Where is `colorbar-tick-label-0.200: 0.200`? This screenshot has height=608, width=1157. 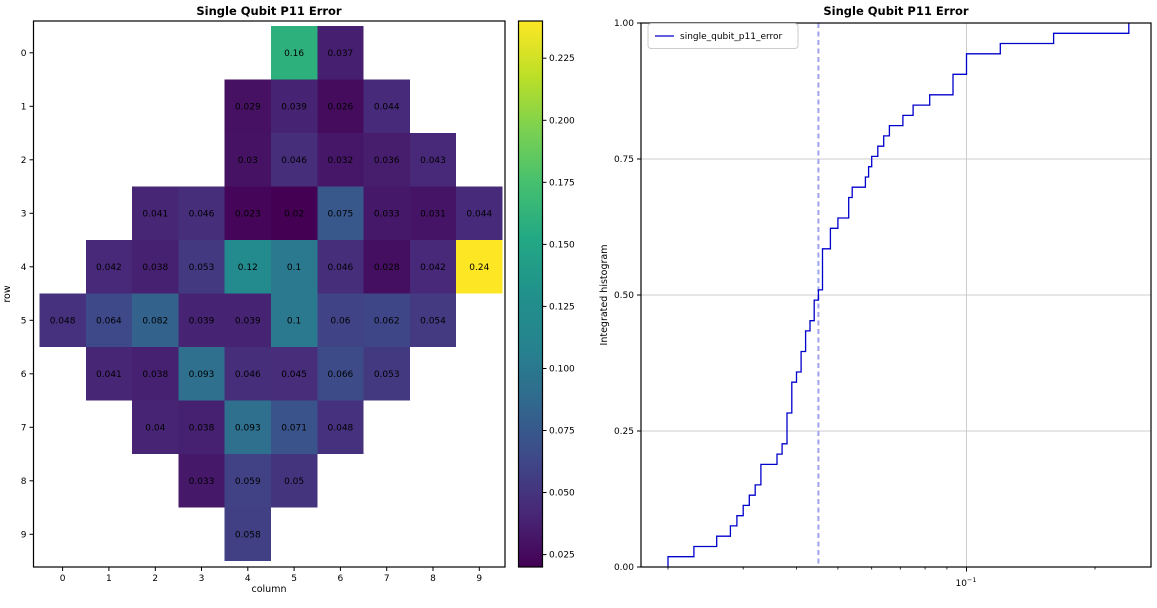
colorbar-tick-label-0.200: 0.200 is located at coordinates (562, 121).